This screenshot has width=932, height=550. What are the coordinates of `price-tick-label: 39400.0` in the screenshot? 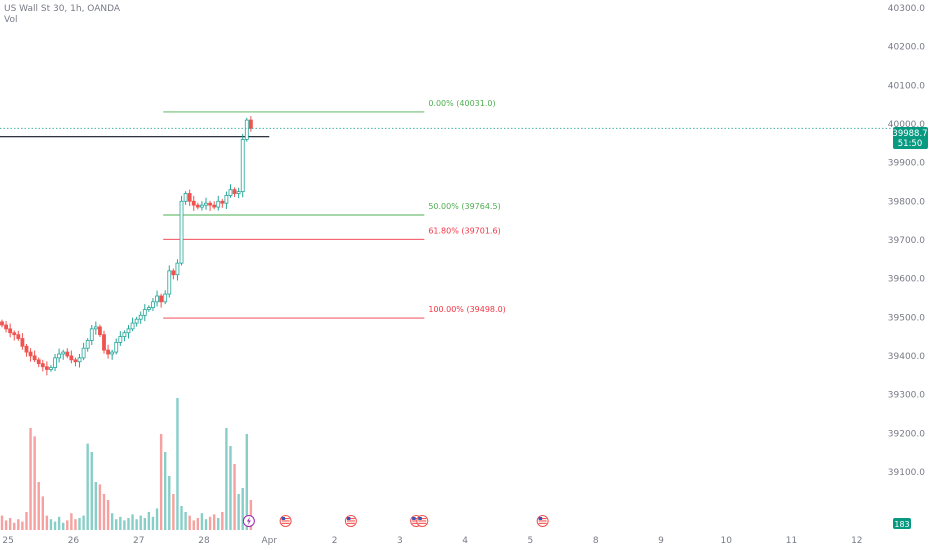 It's located at (906, 357).